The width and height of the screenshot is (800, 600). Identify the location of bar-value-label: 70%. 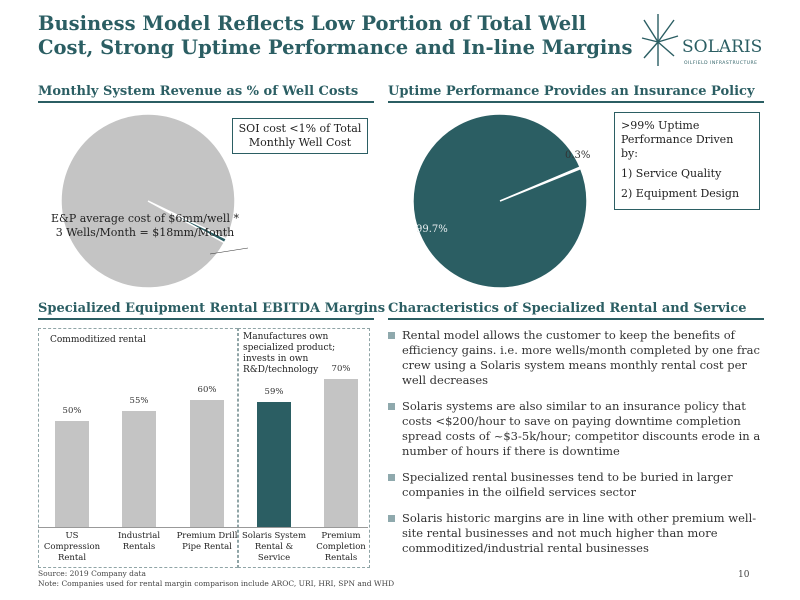
(341, 368).